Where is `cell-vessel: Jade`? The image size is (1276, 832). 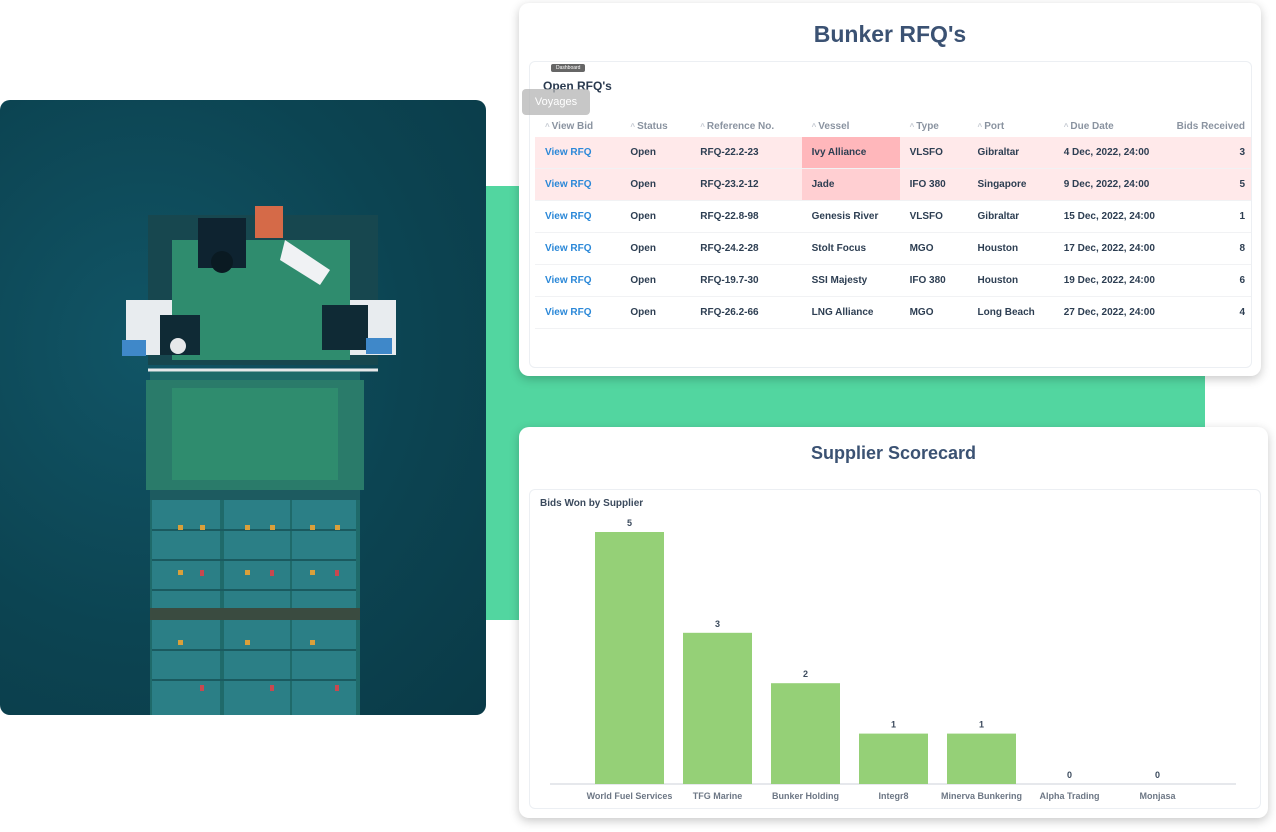 cell-vessel: Jade is located at coordinates (850, 184).